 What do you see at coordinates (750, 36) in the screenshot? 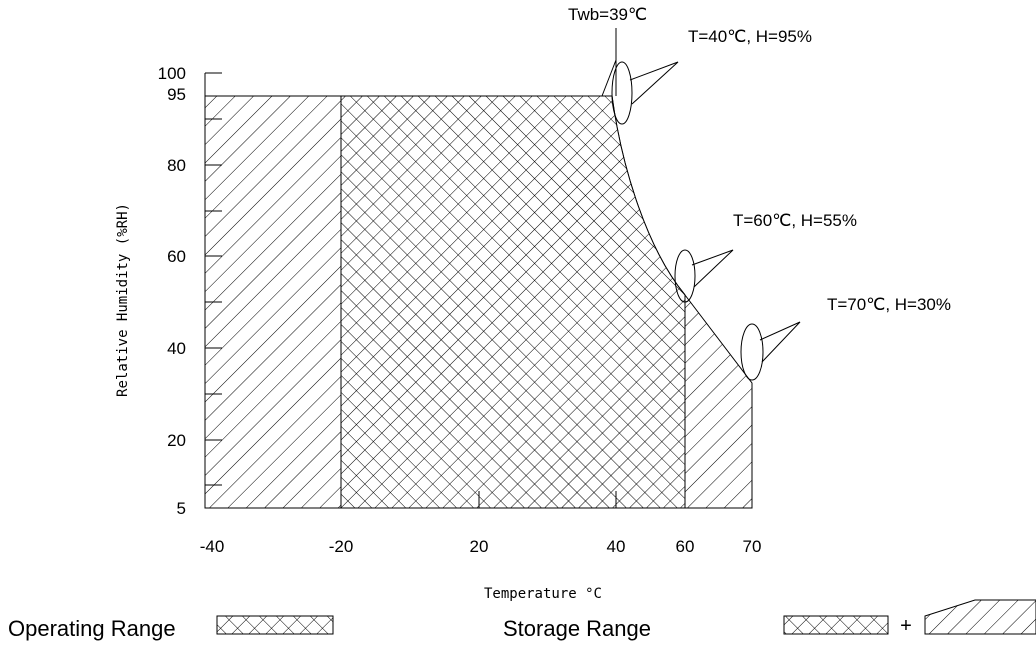
I see `annotation-40c: T=40℃, H=95%` at bounding box center [750, 36].